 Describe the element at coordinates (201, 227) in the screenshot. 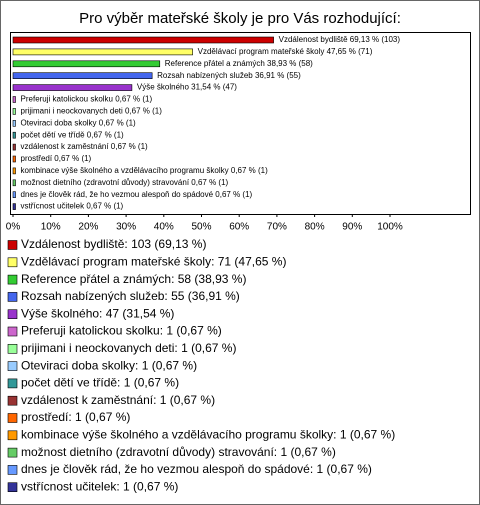

I see `x-tick-label: 50%` at that location.